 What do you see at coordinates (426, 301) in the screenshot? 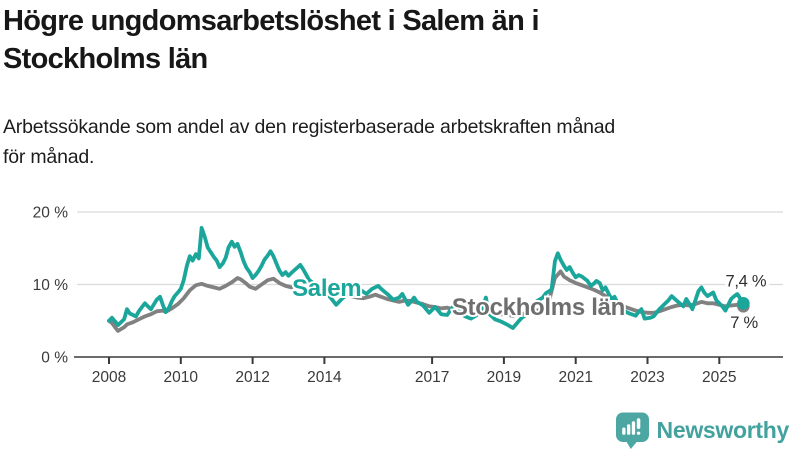
I see `series-line-stockholms-l-n` at bounding box center [426, 301].